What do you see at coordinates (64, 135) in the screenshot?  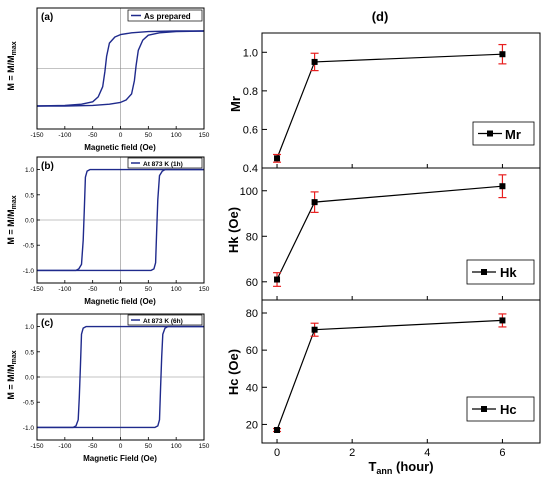 I see `panel-a-xtick-label: -100` at bounding box center [64, 135].